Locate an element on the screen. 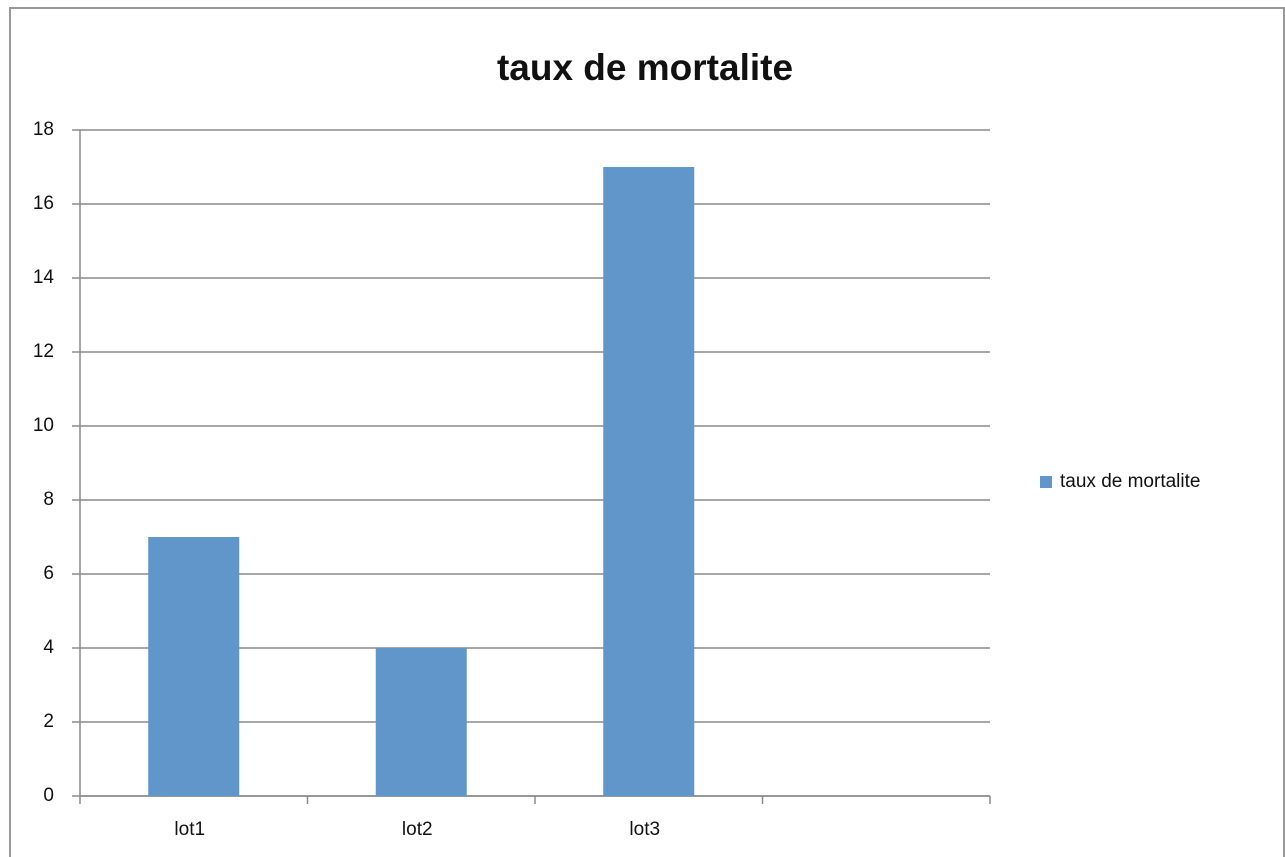  y-tick-label: 18 is located at coordinates (43, 129).